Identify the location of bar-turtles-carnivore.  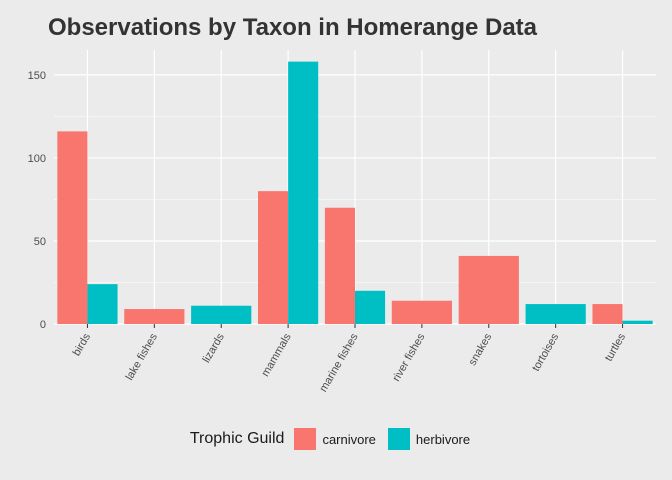
(607, 314).